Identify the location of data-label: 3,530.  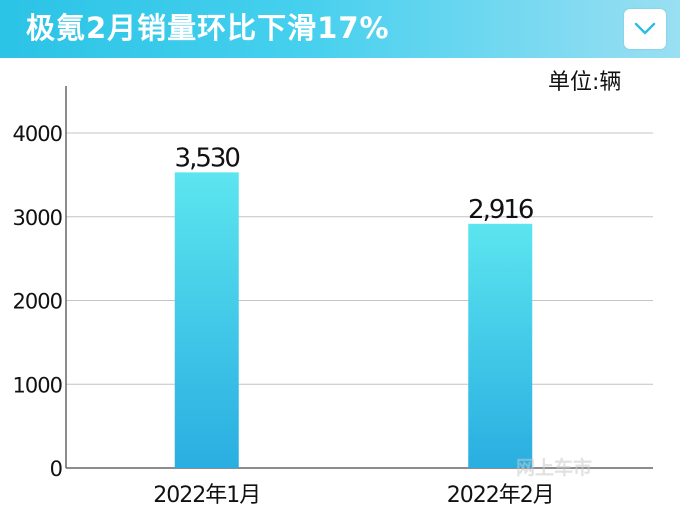
(207, 158).